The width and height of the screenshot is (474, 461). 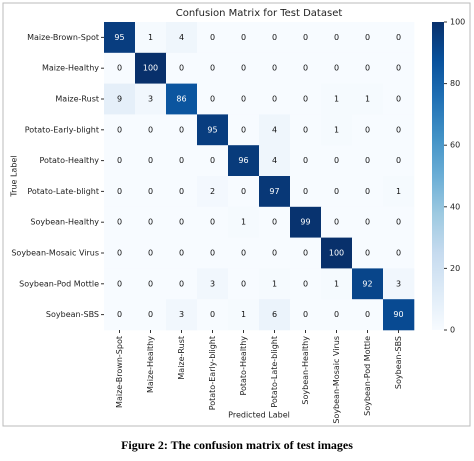 What do you see at coordinates (398, 362) in the screenshot?
I see `x-tick-label: Soybean-SBS` at bounding box center [398, 362].